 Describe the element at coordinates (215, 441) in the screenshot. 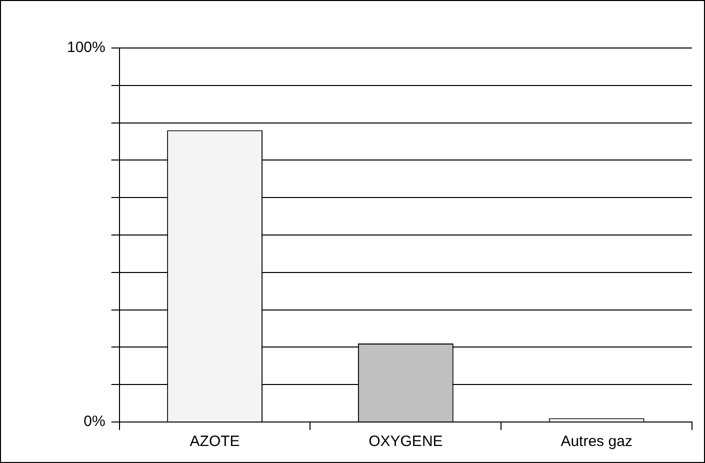

I see `x-tick-label: AZOTE` at that location.